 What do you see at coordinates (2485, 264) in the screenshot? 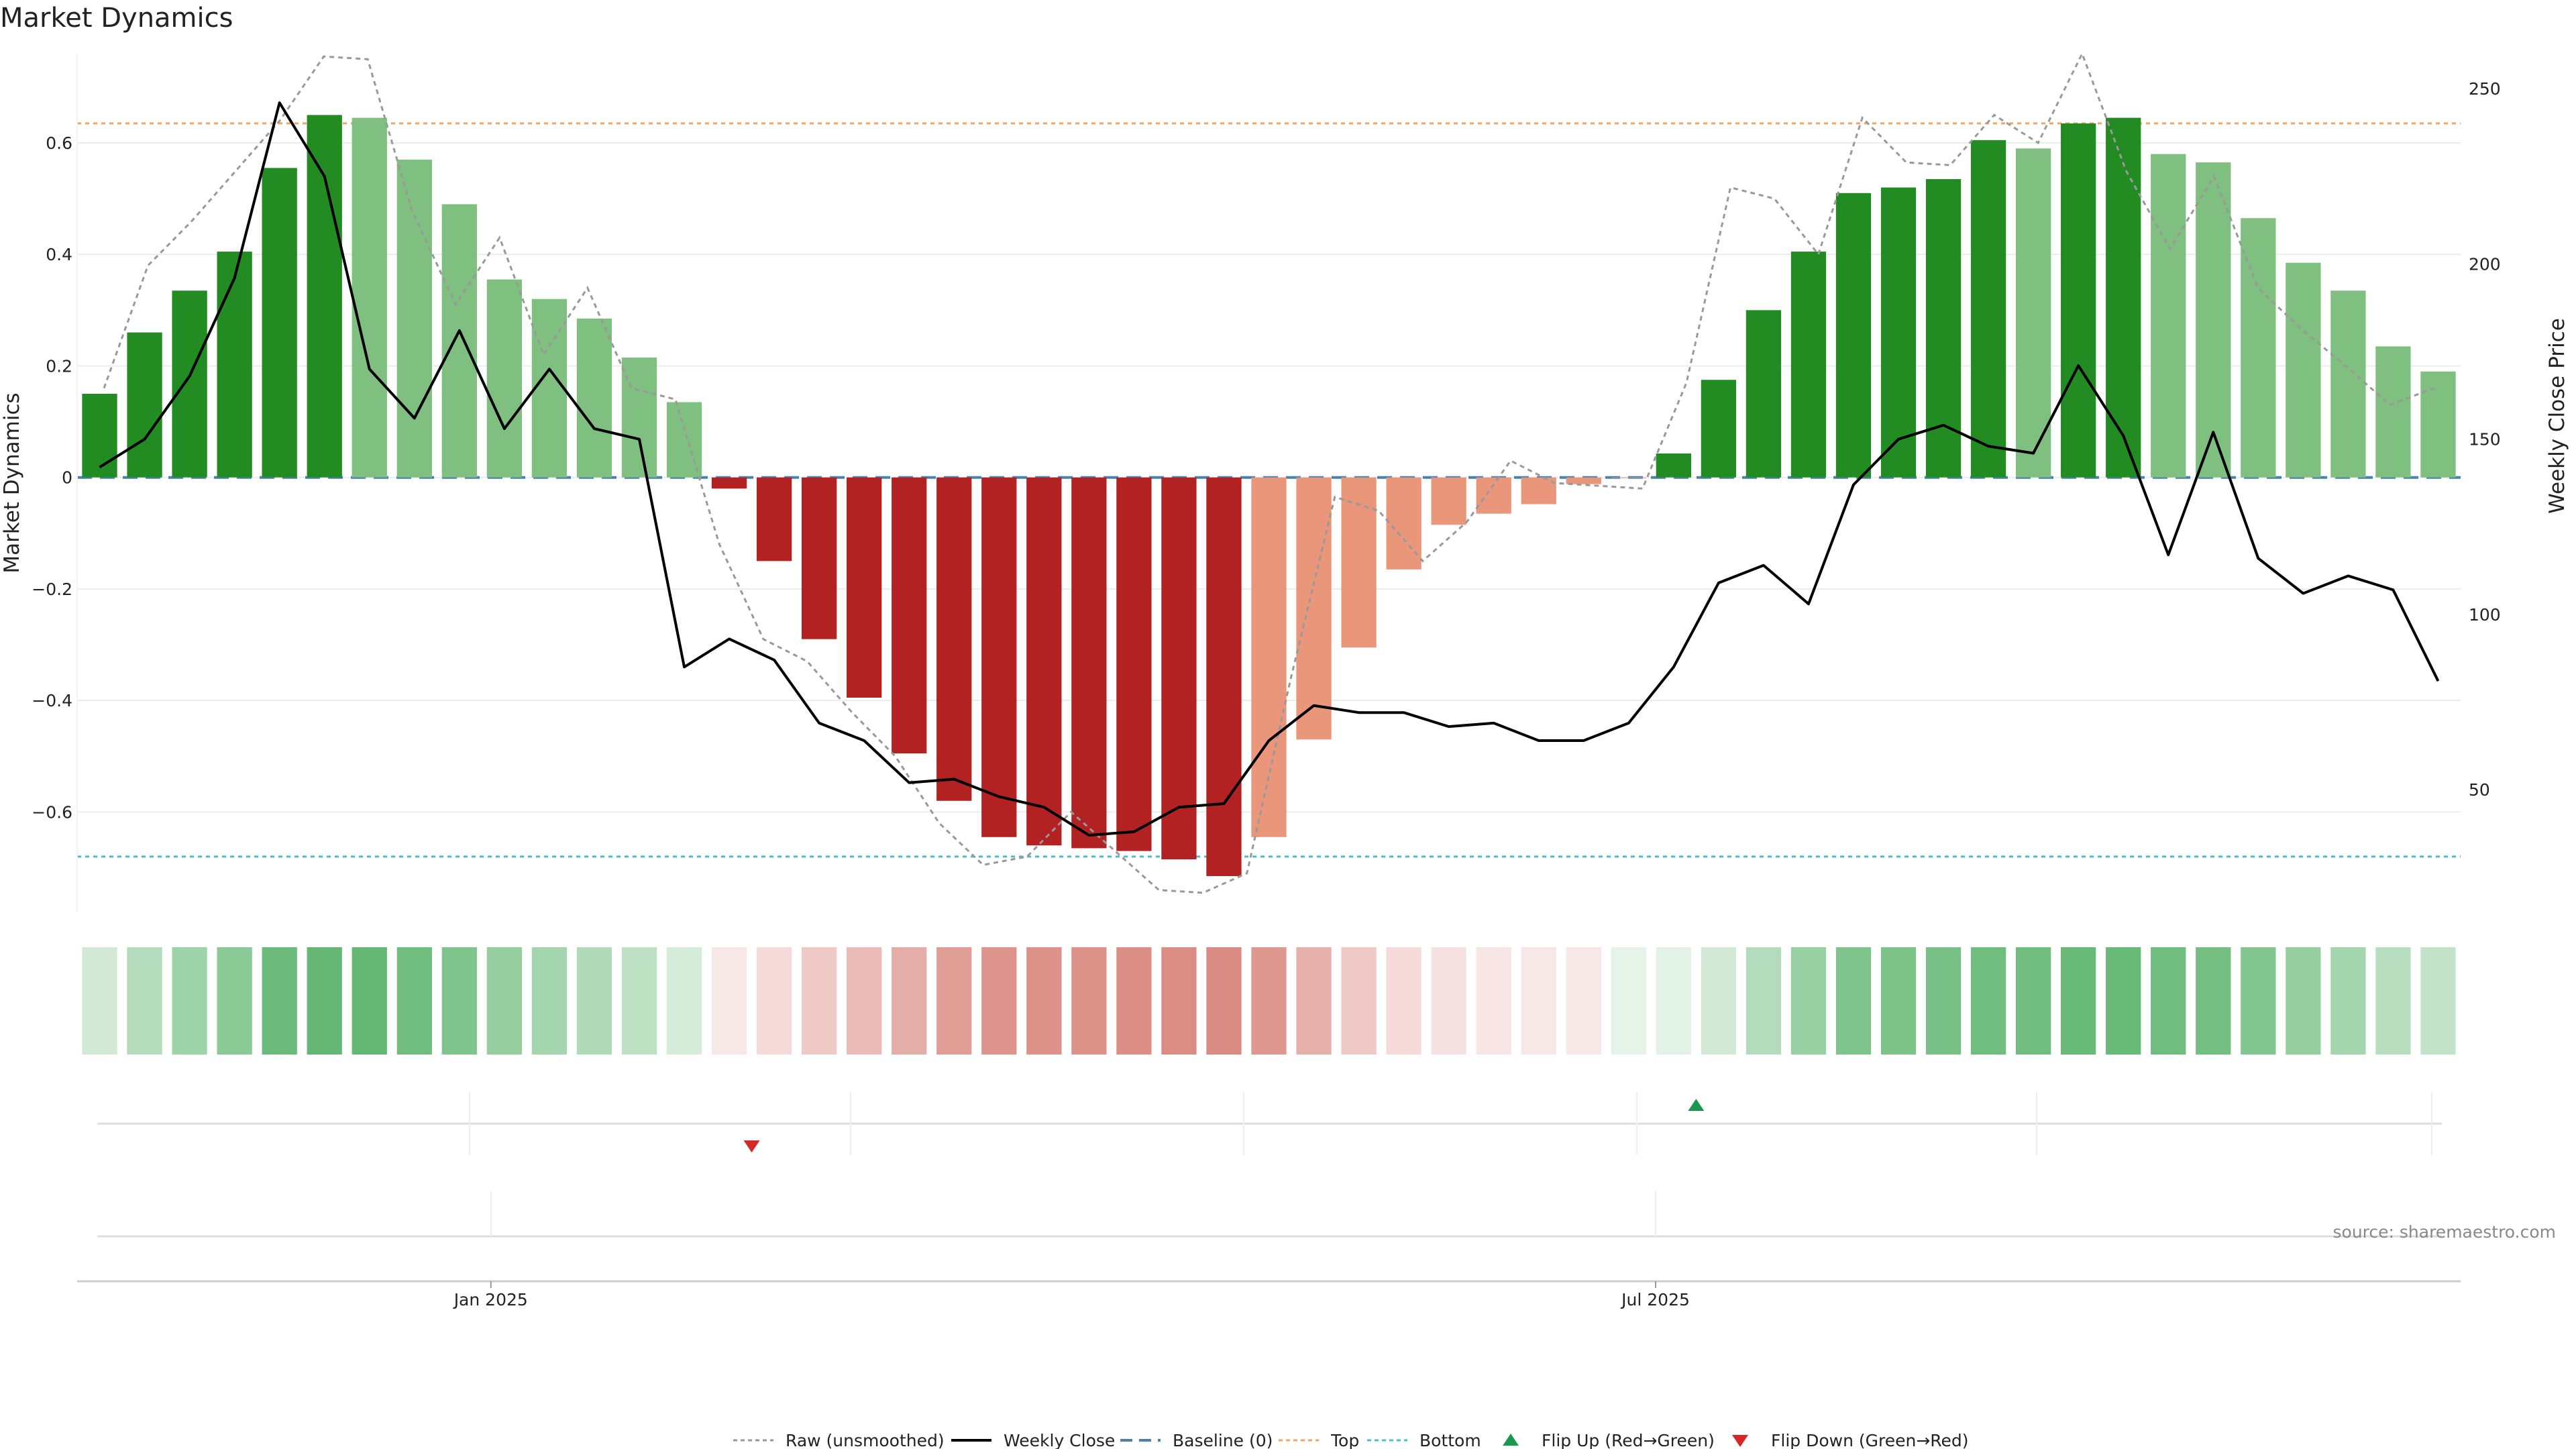
I see `y-right-tick-label: 200` at bounding box center [2485, 264].